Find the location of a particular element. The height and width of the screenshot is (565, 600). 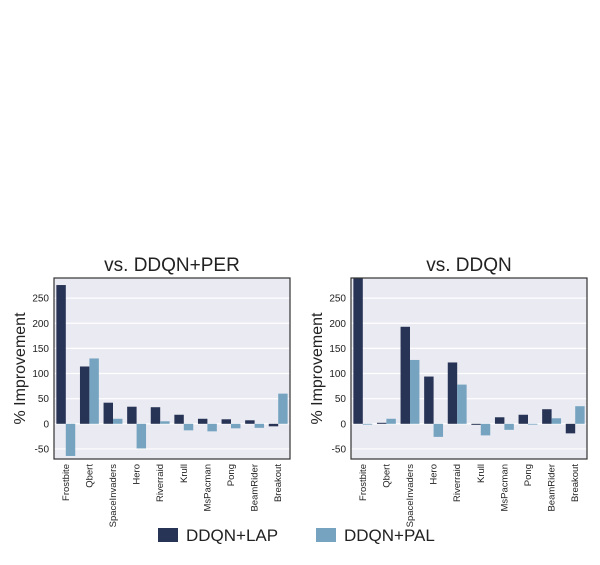

legend-swatch-ddqn-lap is located at coordinates (168, 535).